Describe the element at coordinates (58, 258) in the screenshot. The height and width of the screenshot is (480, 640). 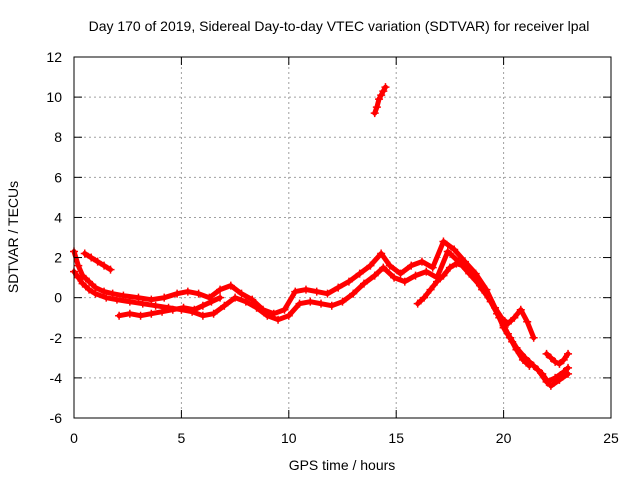
I see `y-tick-label: 2` at that location.